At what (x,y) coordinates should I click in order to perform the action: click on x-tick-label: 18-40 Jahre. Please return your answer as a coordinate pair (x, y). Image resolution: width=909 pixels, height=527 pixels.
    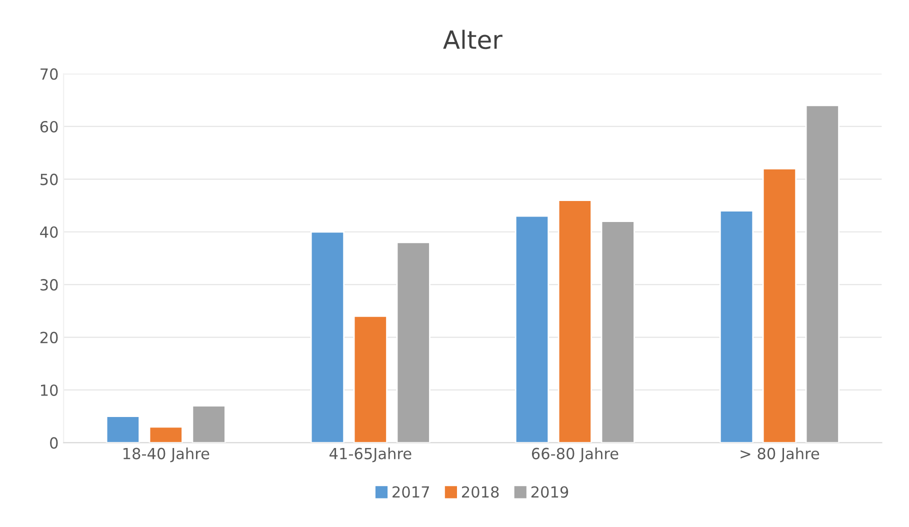
    Looking at the image, I should click on (167, 455).